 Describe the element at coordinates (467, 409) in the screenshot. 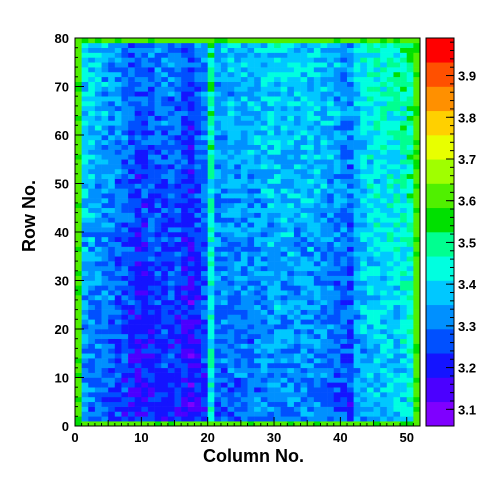

I see `palette-tick-label: 3.1` at that location.